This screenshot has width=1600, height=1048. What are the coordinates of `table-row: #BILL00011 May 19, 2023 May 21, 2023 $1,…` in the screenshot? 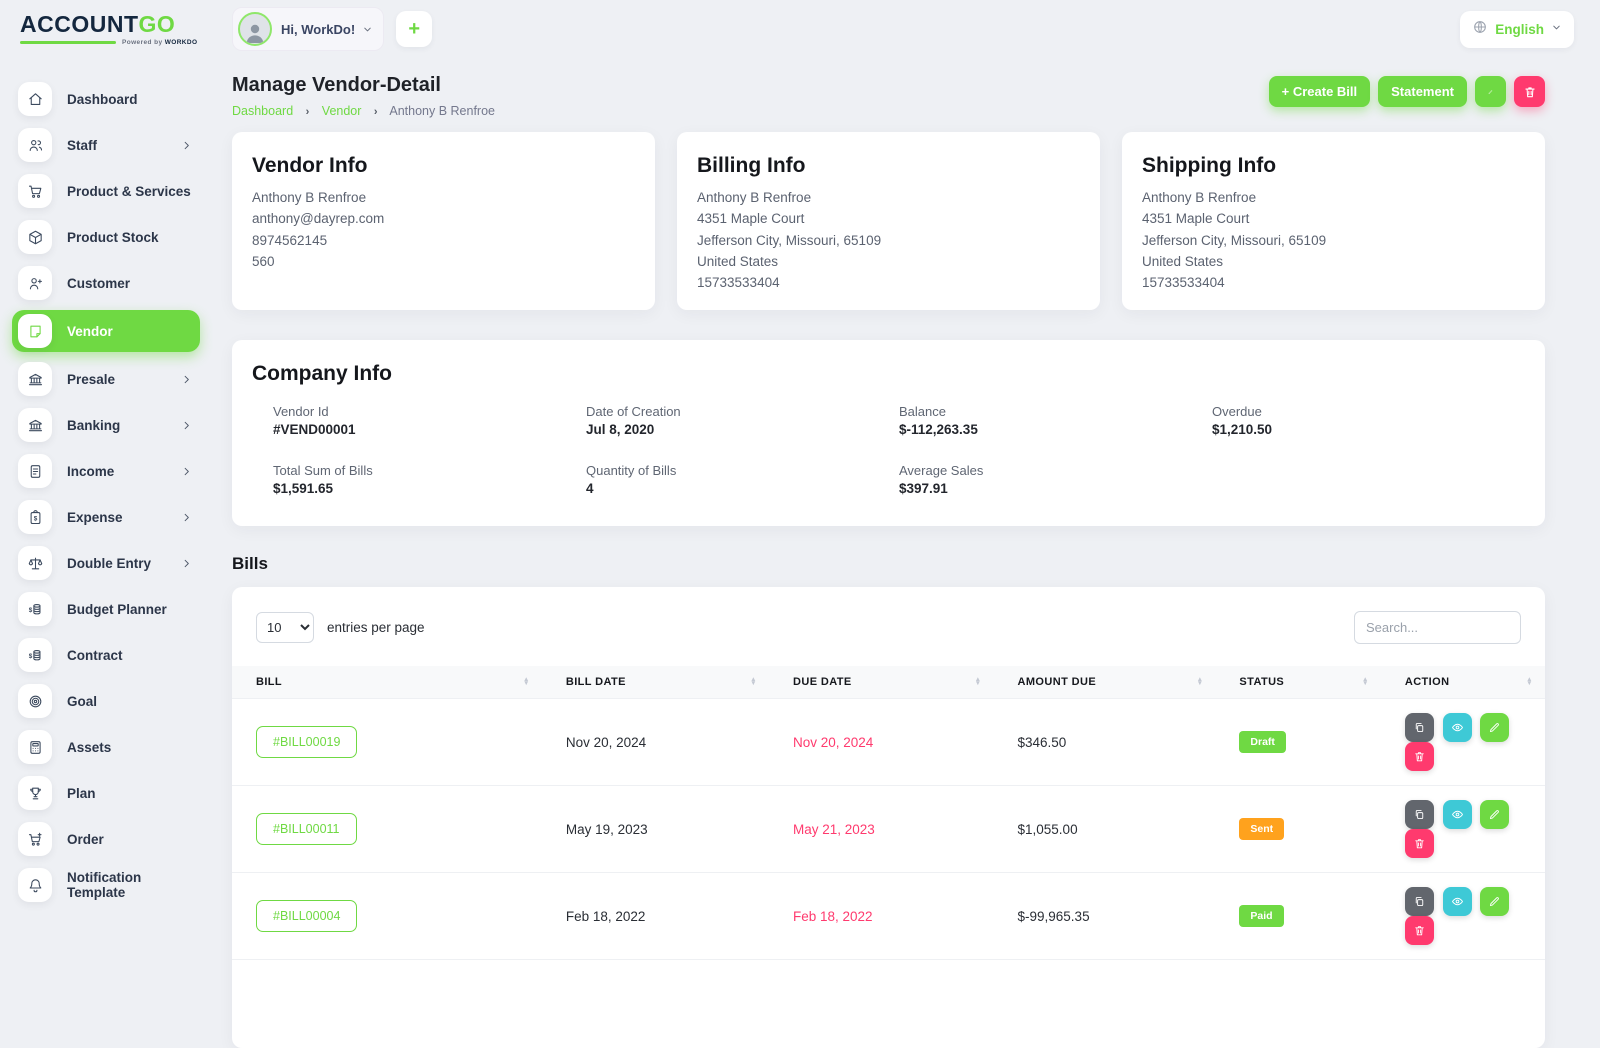 It's located at (888, 829).